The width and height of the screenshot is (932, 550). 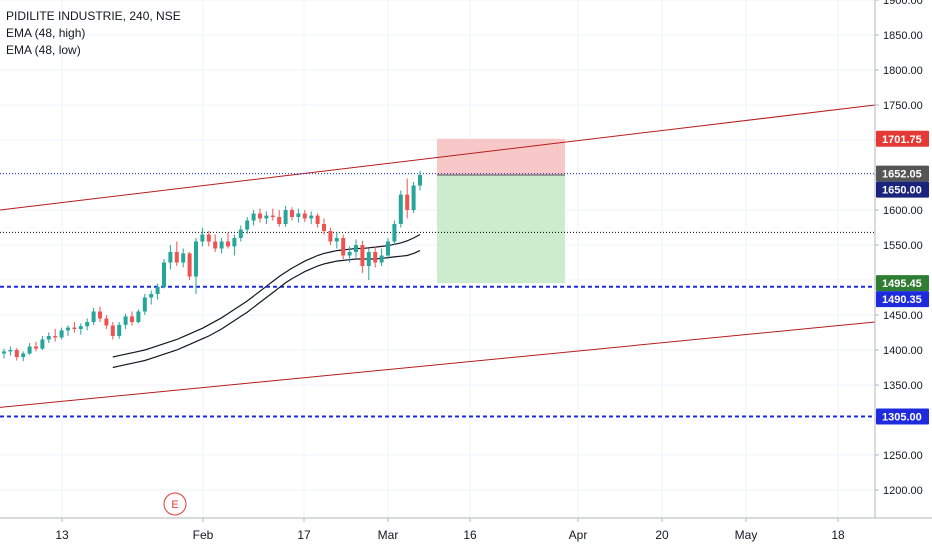 What do you see at coordinates (266, 295) in the screenshot?
I see `ema-high-line` at bounding box center [266, 295].